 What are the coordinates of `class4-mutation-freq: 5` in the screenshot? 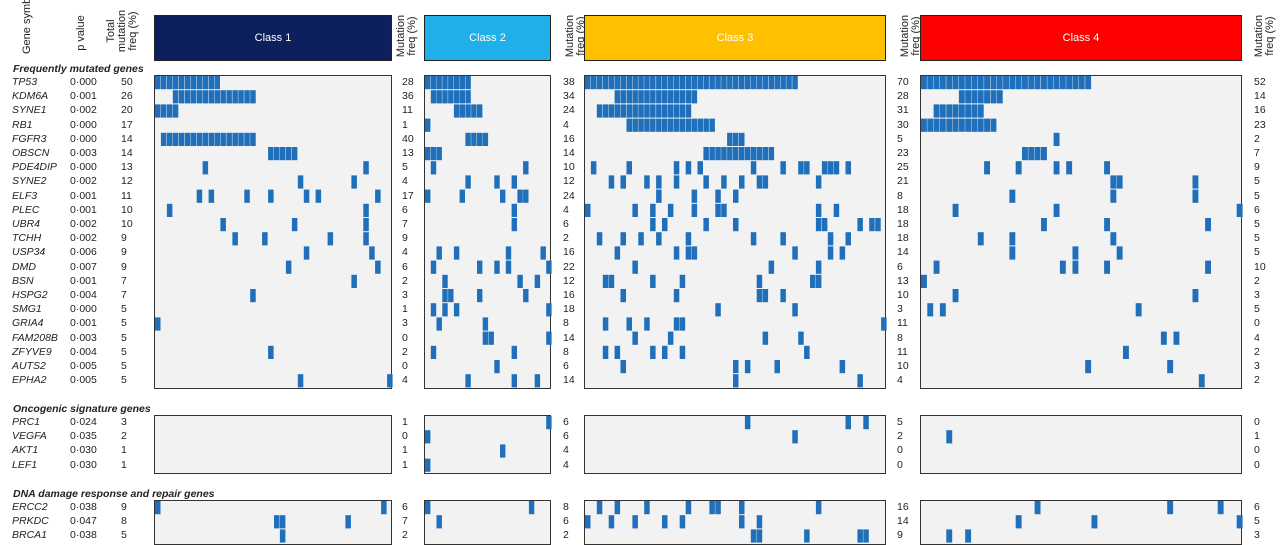 It's located at (1257, 521).